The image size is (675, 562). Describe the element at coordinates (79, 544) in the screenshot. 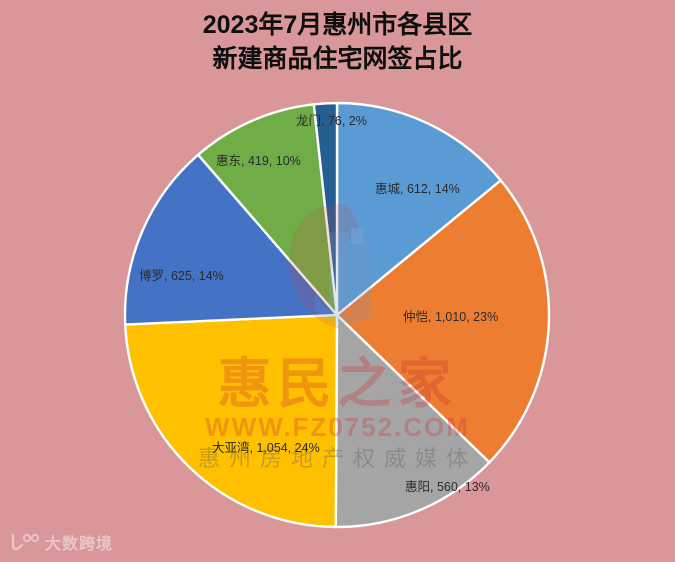

I see `corner-brand-label: 大数跨境` at that location.